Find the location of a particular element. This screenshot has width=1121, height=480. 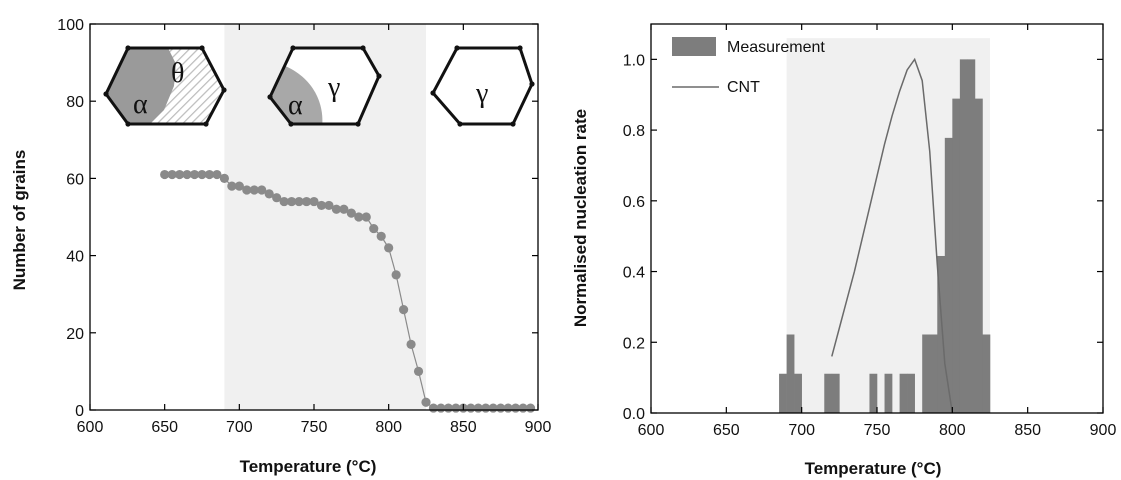

cnt-curve is located at coordinates (892, 235).